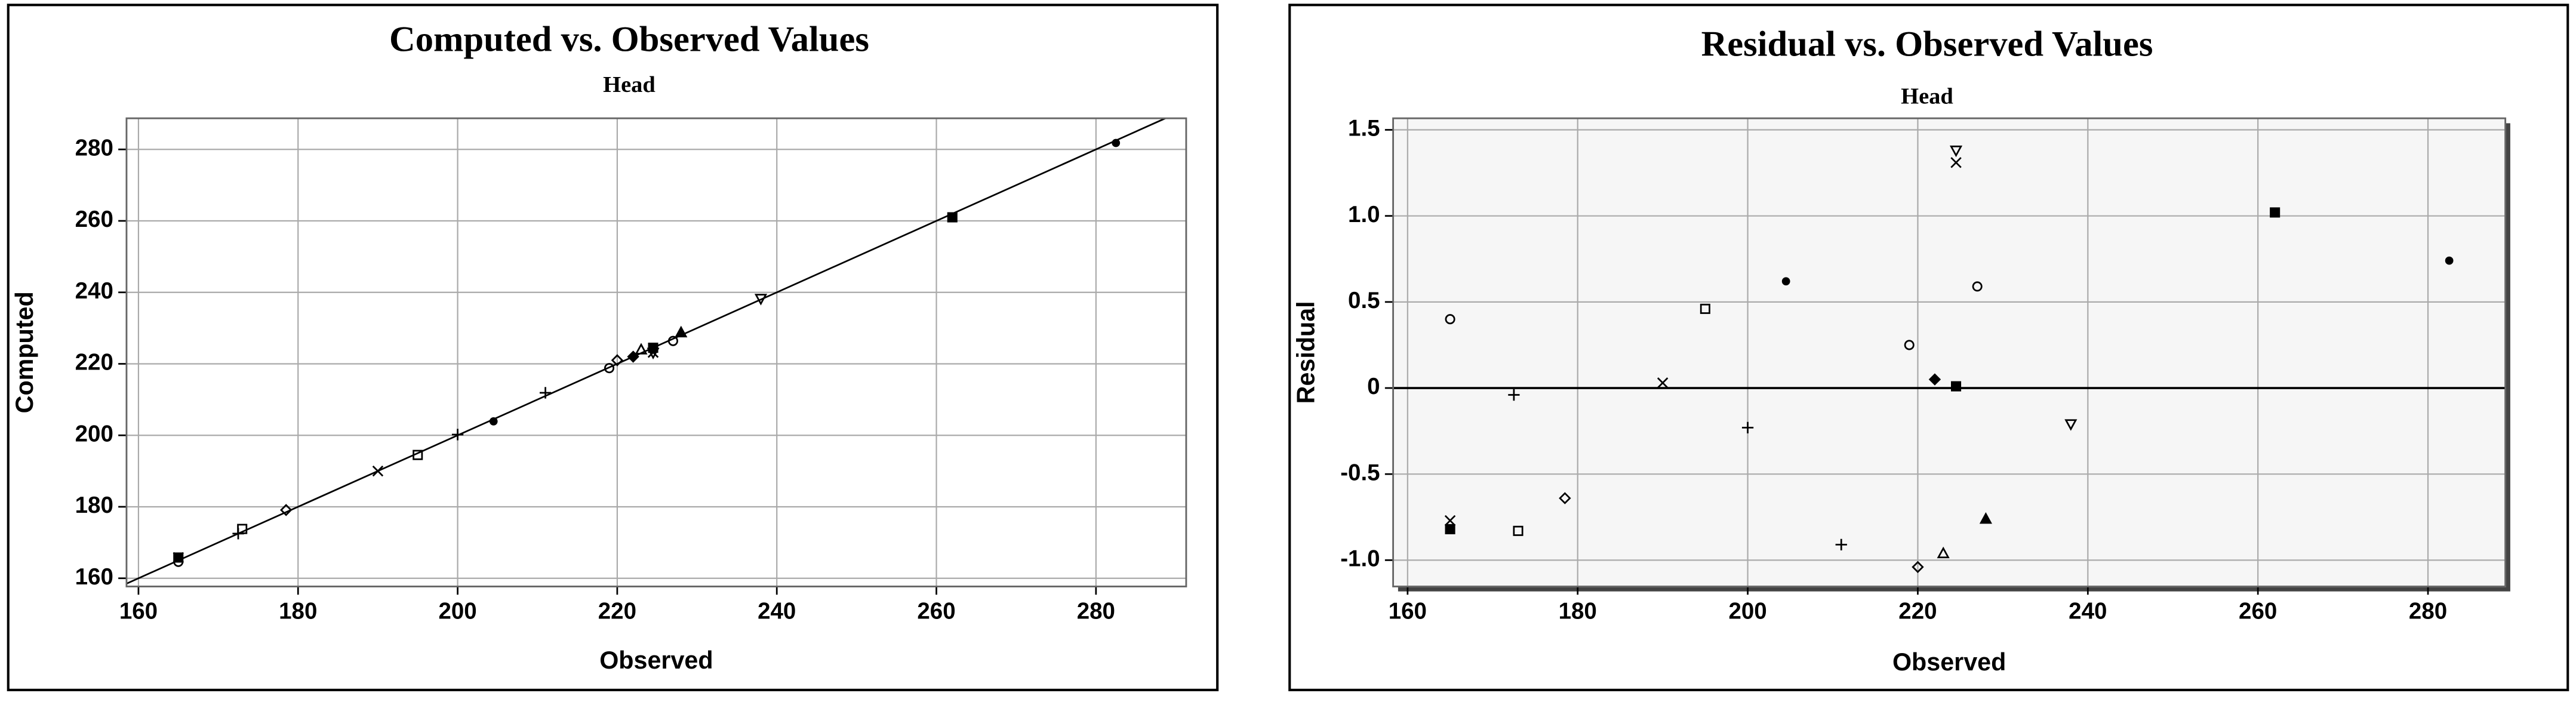 This screenshot has width=2576, height=702. What do you see at coordinates (1364, 301) in the screenshot?
I see `y-tick-label: 0.5` at bounding box center [1364, 301].